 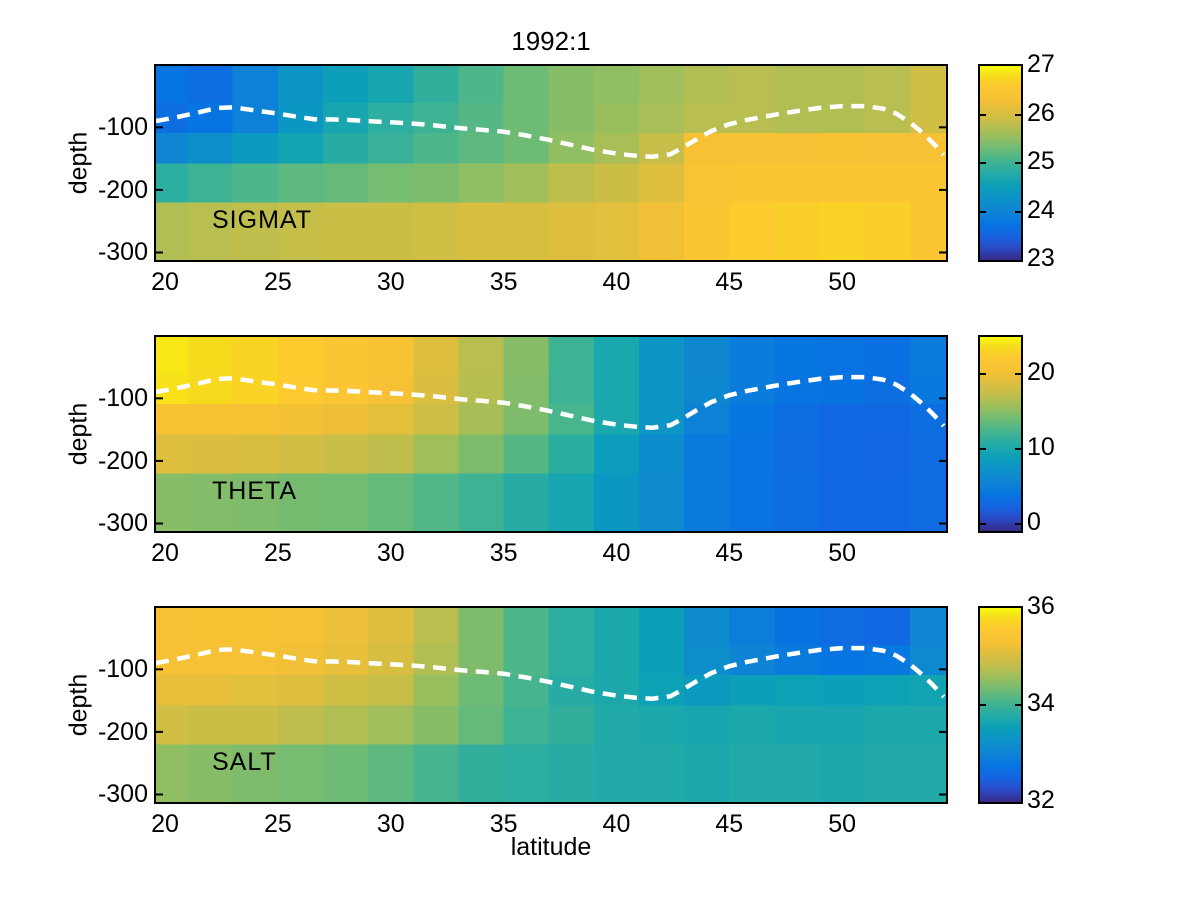 I want to click on colorbar-tick-label: 23, so click(x=1041, y=258).